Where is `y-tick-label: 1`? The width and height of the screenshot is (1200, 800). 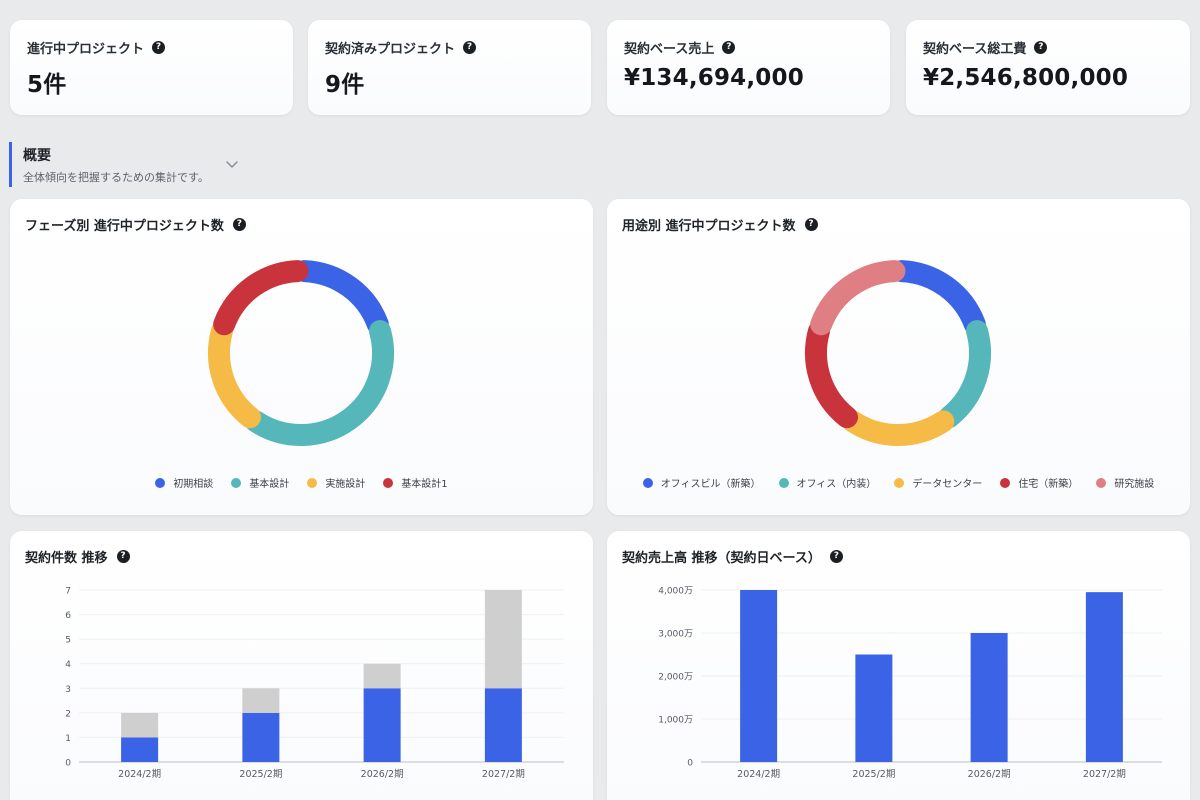 y-tick-label: 1 is located at coordinates (68, 739).